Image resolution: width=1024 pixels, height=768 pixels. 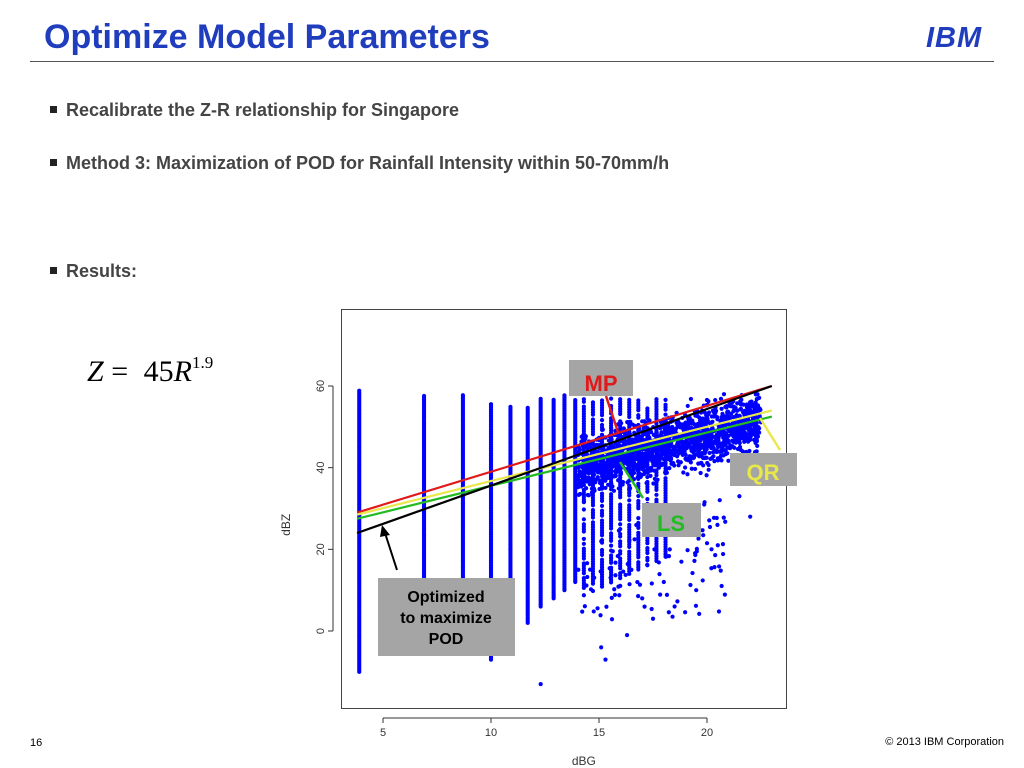 I want to click on fit-line-optimized, so click(x=564, y=459).